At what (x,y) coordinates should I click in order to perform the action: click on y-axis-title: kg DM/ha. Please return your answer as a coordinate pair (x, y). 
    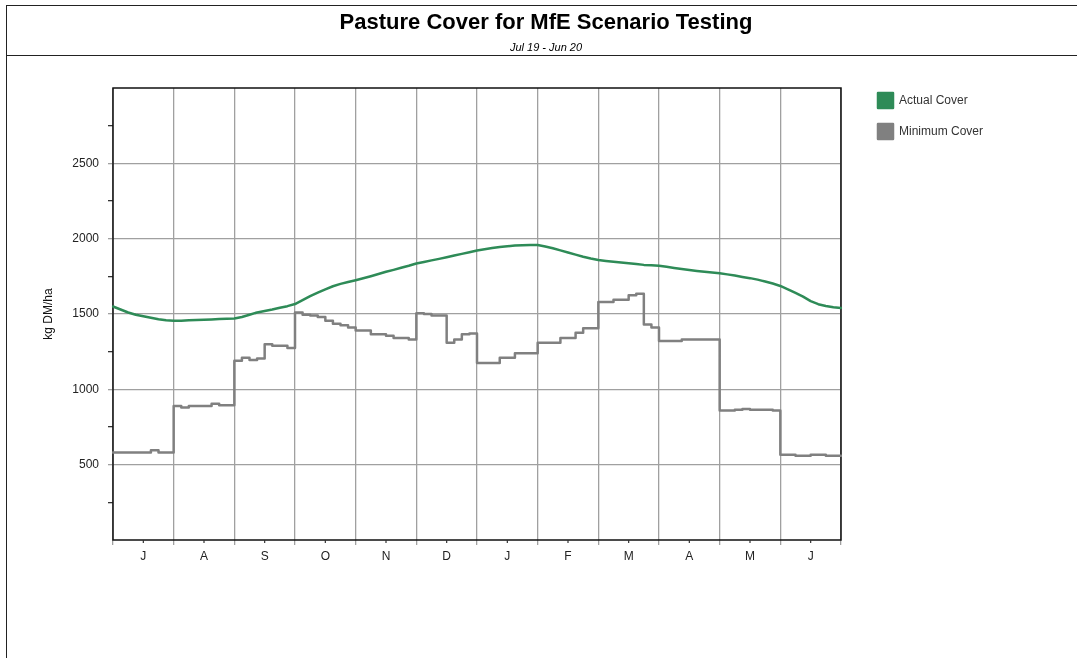
    Looking at the image, I should click on (47, 314).